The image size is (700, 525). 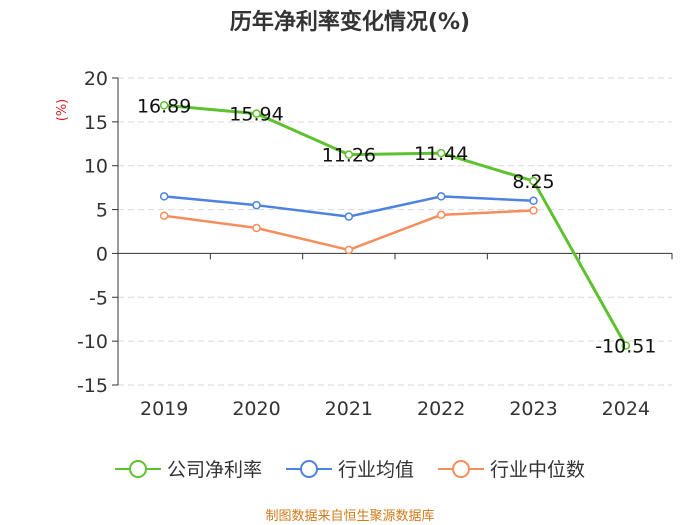 I want to click on data-label: 11.26, so click(x=349, y=156).